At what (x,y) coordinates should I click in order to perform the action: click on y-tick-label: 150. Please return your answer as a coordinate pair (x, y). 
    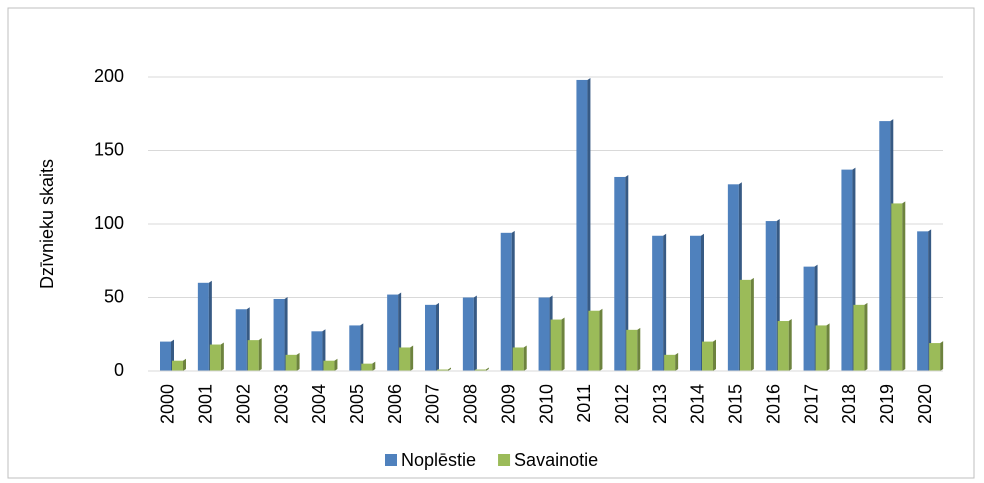
    Looking at the image, I should click on (109, 149).